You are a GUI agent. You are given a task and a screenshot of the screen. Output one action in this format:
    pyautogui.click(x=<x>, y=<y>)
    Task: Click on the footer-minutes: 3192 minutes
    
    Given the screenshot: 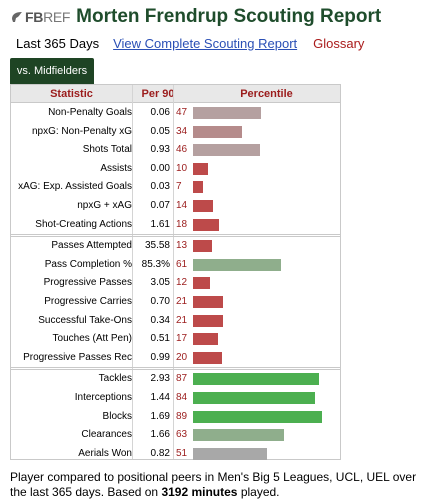 What is the action you would take?
    pyautogui.click(x=199, y=492)
    